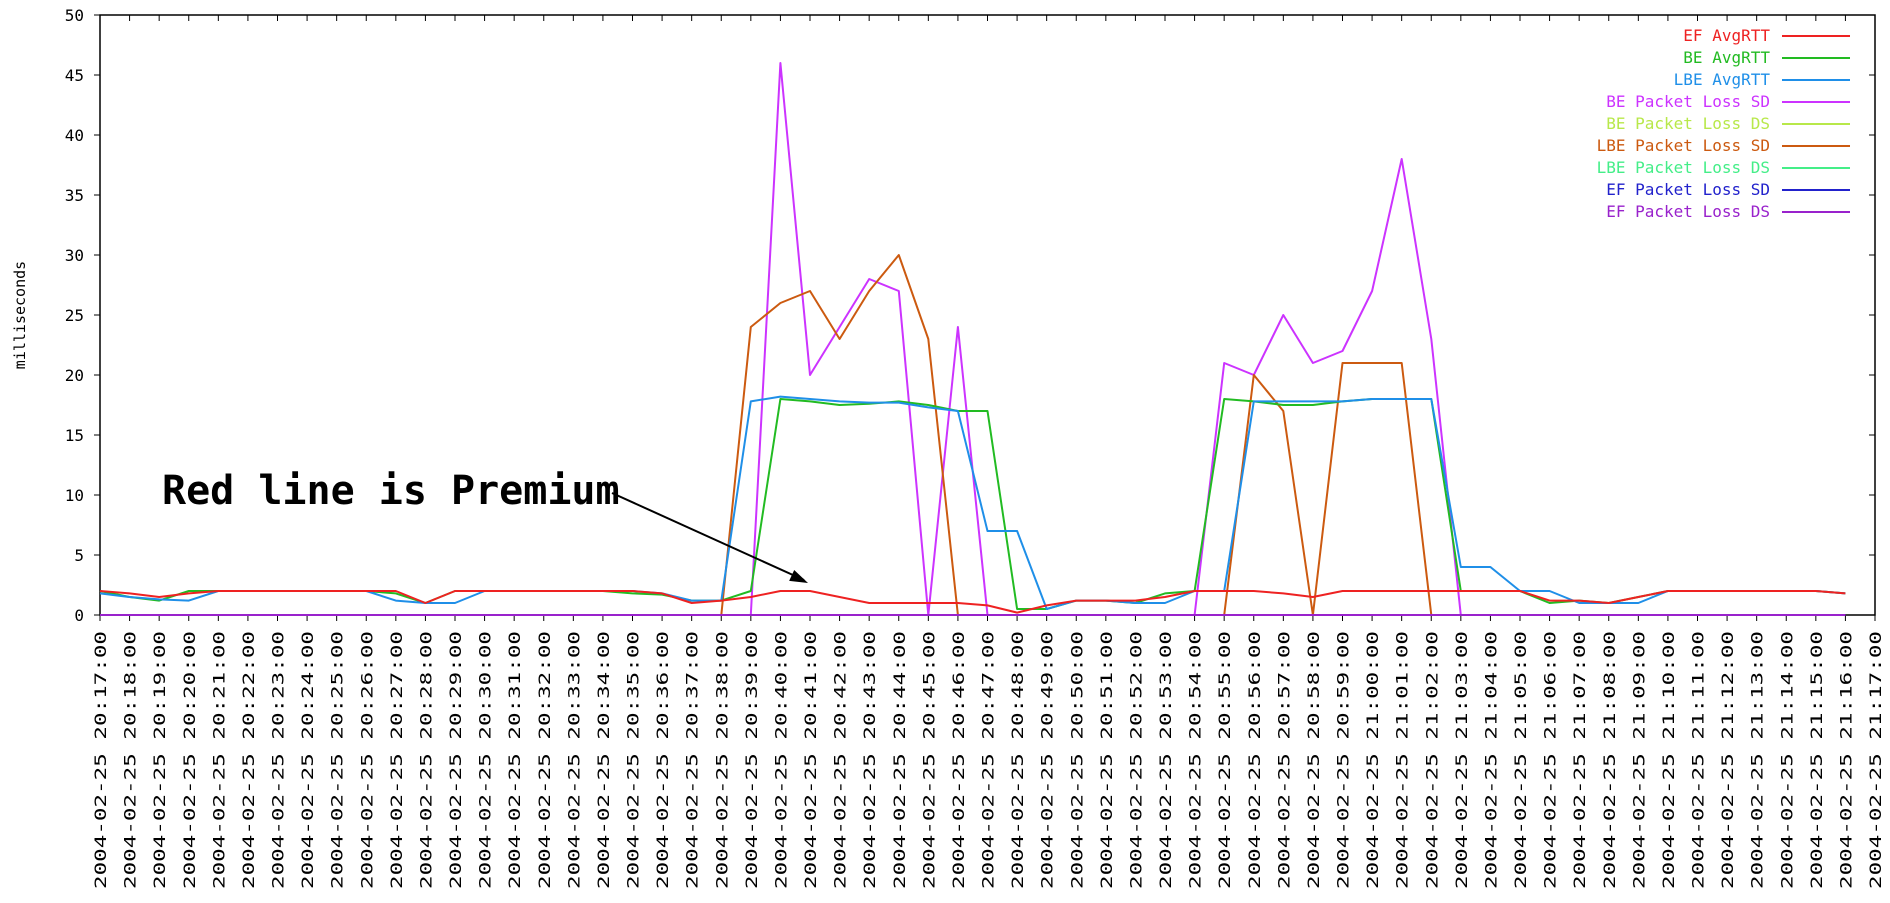 The width and height of the screenshot is (1890, 903). What do you see at coordinates (633, 760) in the screenshot?
I see `x-tick-label: 2004-02-25 20:35:00` at bounding box center [633, 760].